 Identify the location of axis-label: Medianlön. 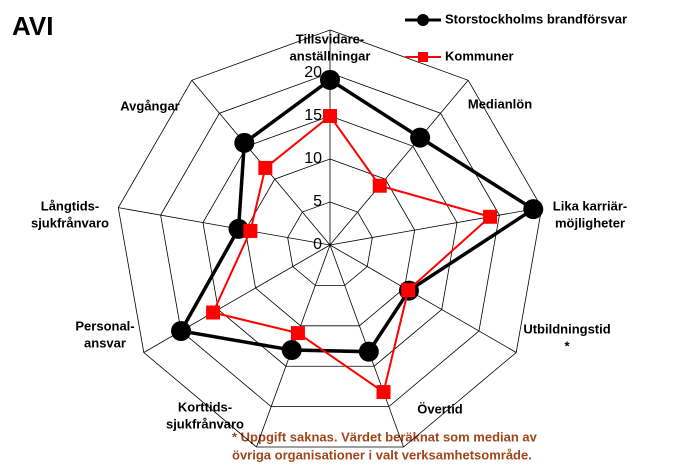
(500, 103).